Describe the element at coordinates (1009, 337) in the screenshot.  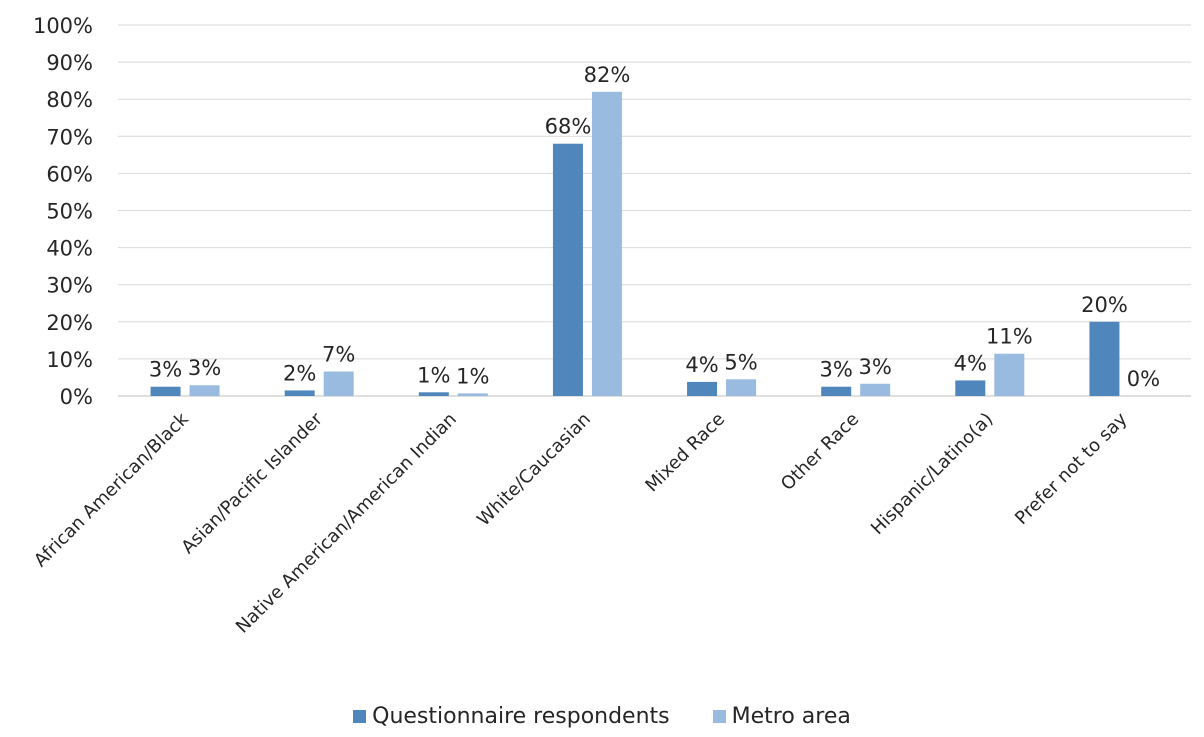
I see `data-label: 11%` at that location.